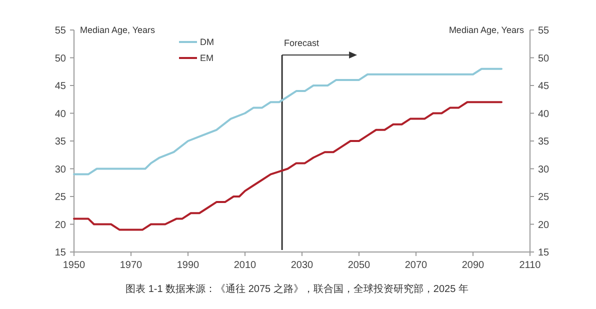  I want to click on y2-tick-label: 25, so click(544, 197).